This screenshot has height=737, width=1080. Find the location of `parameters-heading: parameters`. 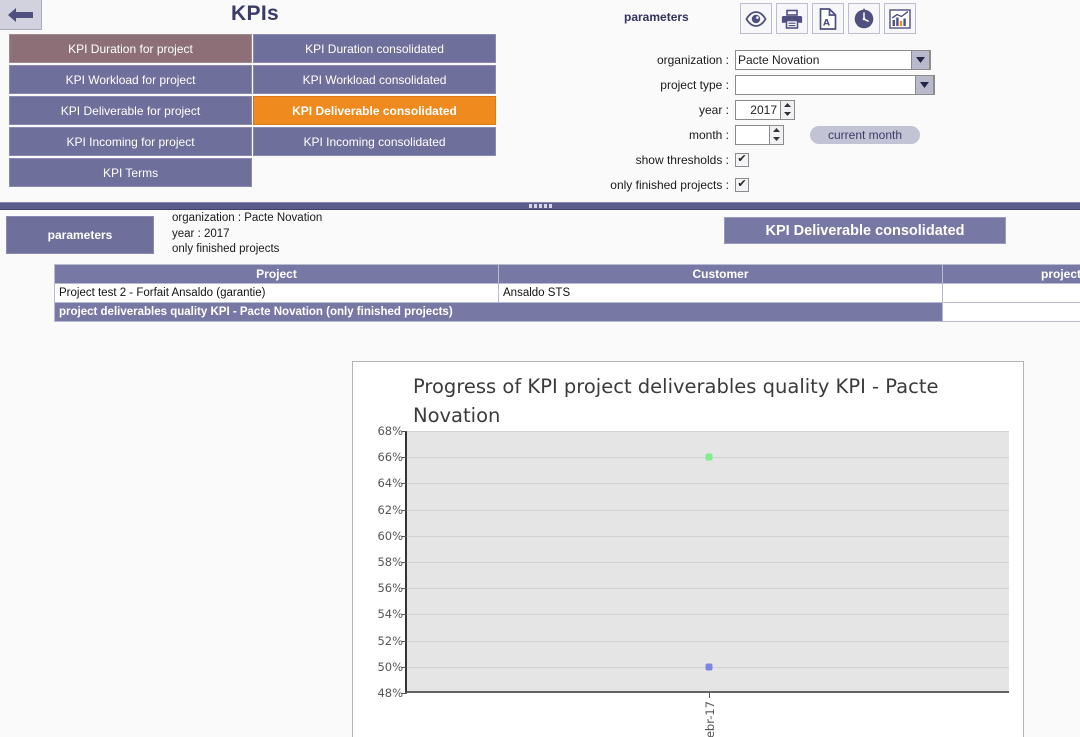

parameters-heading: parameters is located at coordinates (656, 17).